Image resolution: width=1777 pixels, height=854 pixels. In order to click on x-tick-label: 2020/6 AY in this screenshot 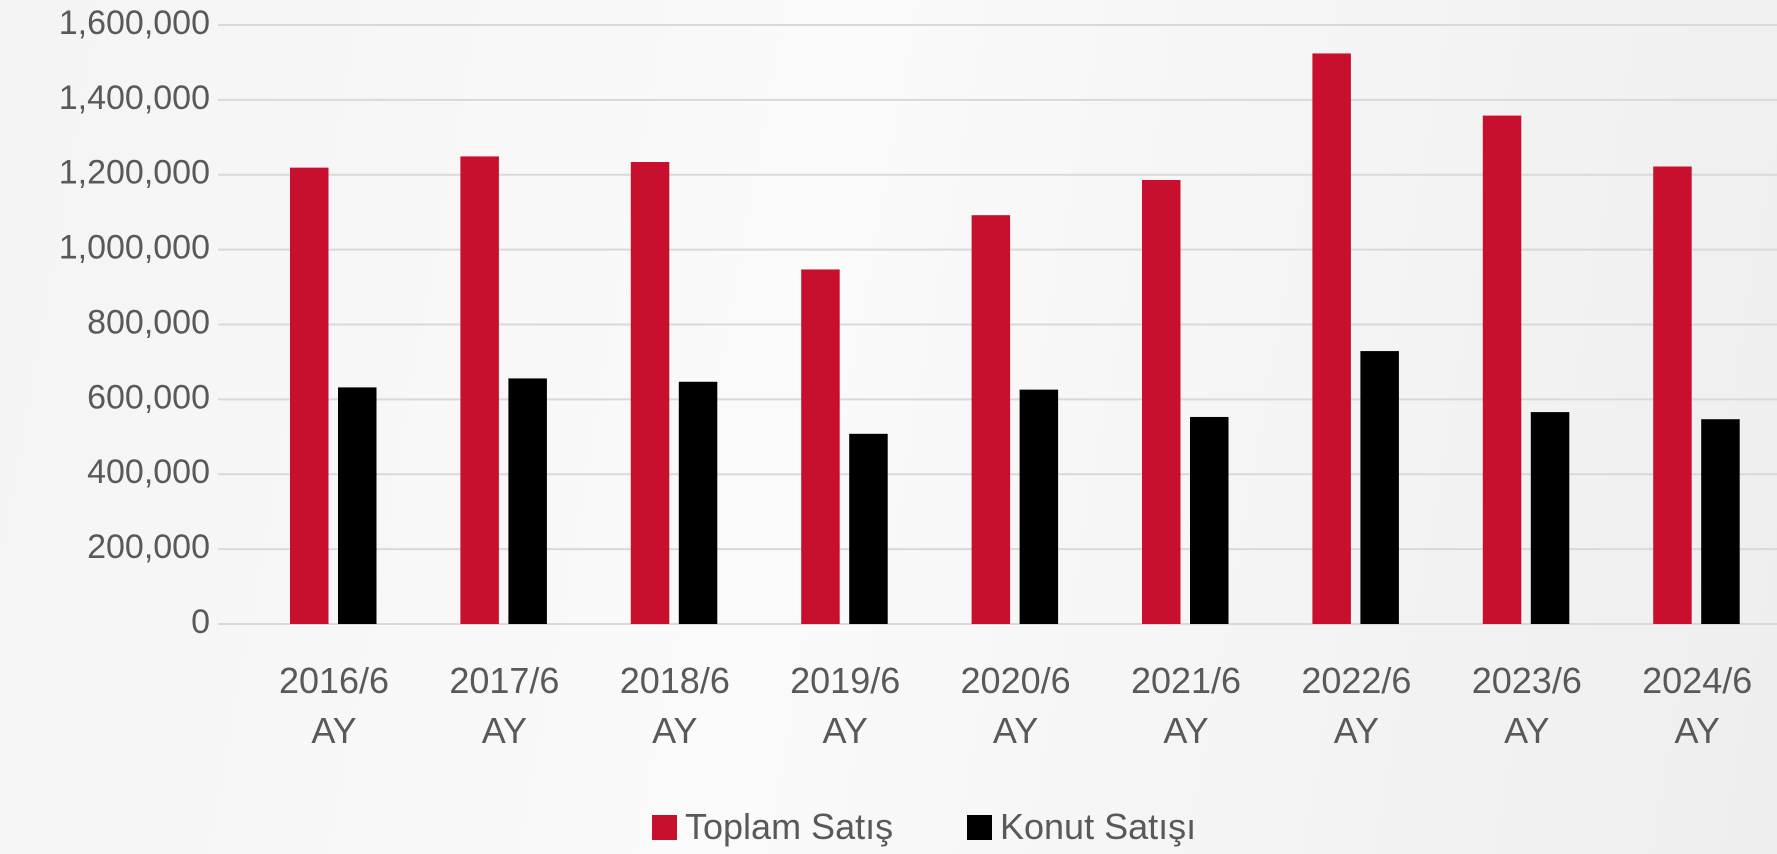, I will do `click(1015, 705)`.